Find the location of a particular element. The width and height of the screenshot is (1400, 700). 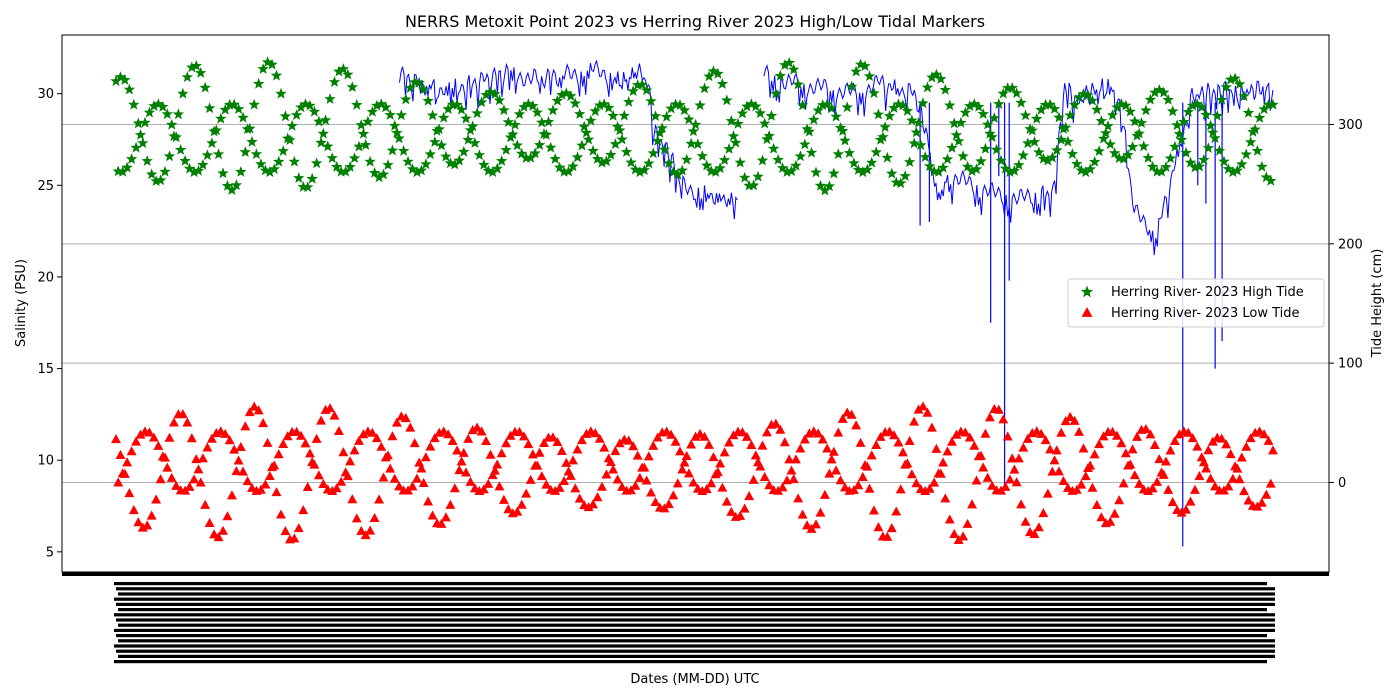

x-tick-label-blob-row is located at coordinates (694, 599).